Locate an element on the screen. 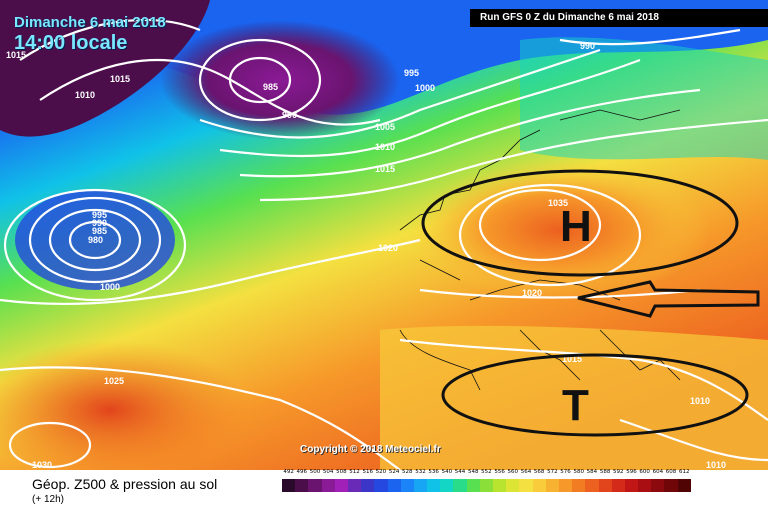 This screenshot has height=512, width=768. legend-tick: 596 is located at coordinates (631, 472).